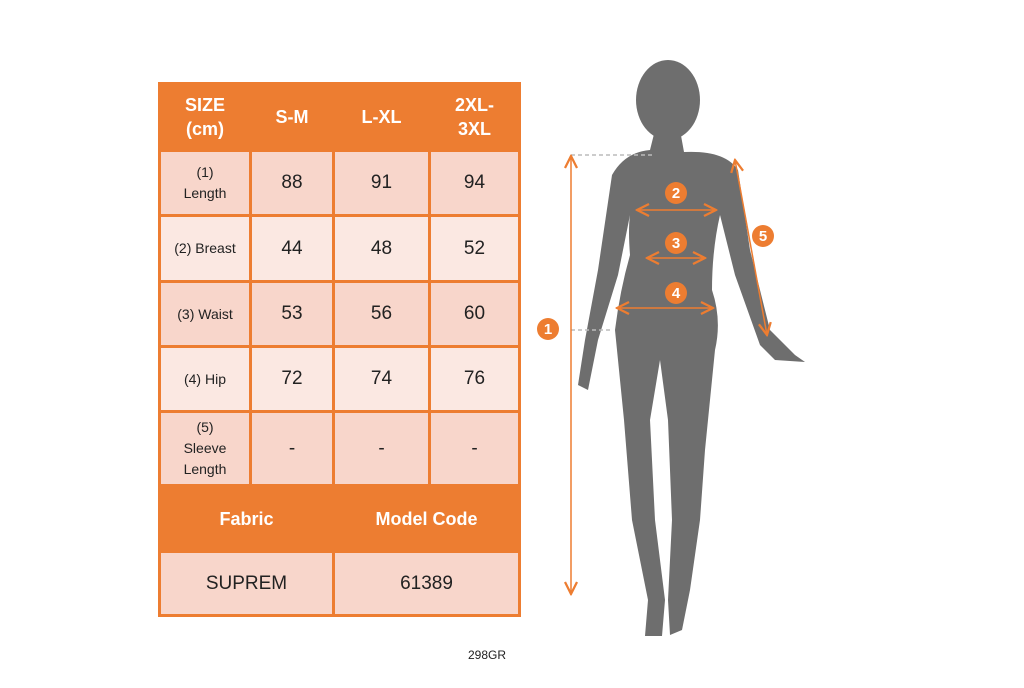 This screenshot has height=688, width=1024. I want to click on row-label: (3) Waist, so click(205, 314).